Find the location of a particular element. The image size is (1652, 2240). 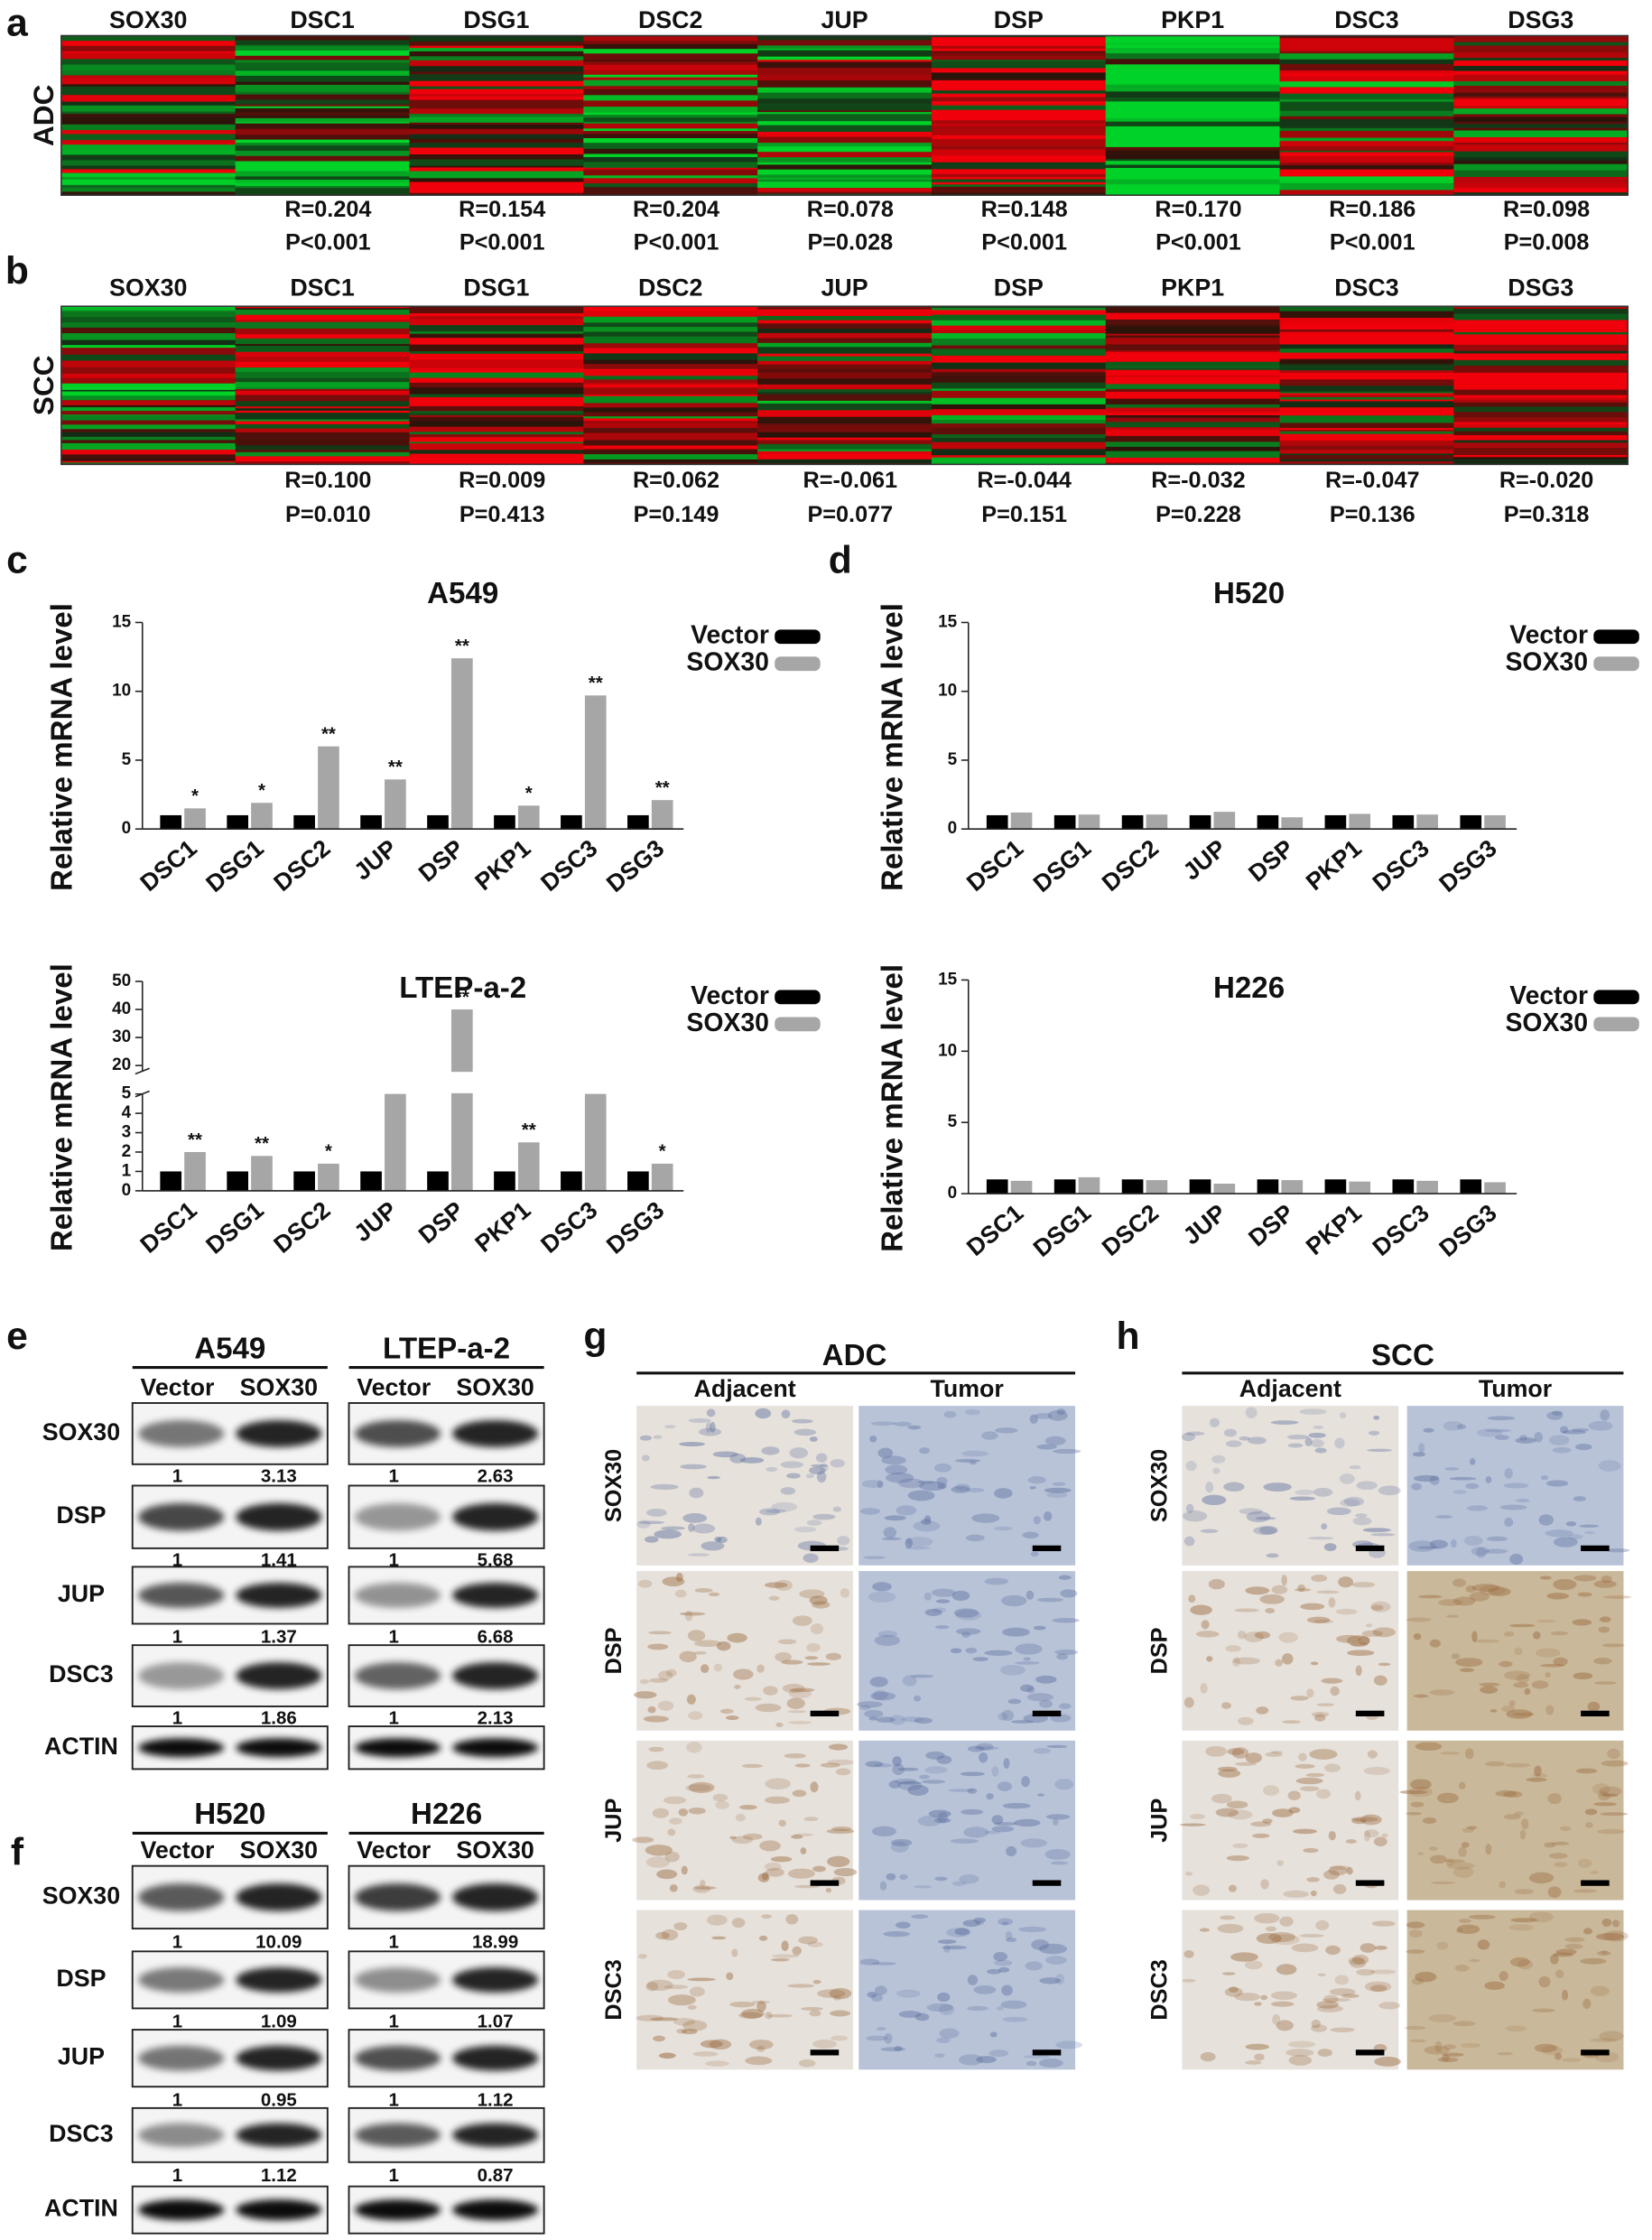

legend-label: Vector is located at coordinates (1548, 995).